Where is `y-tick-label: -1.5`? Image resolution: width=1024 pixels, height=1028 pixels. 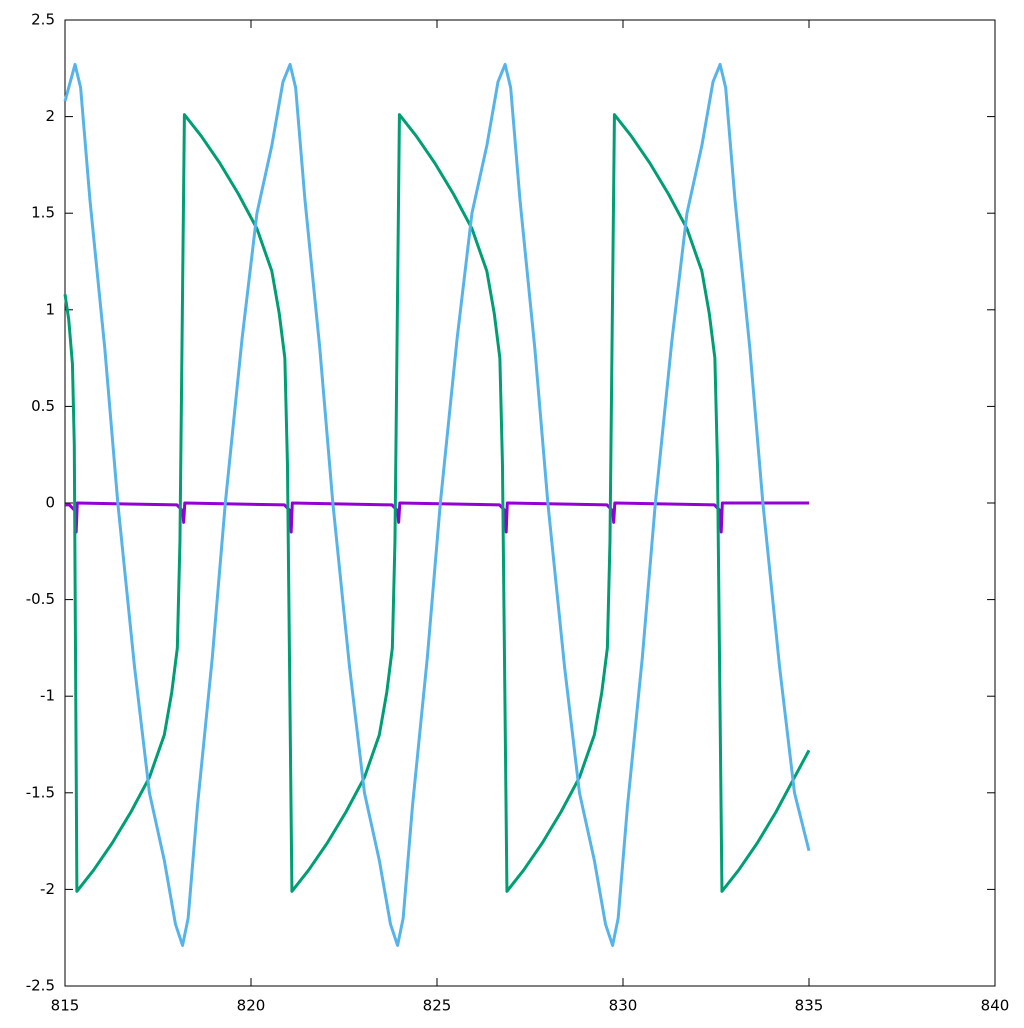
y-tick-label: -1.5 is located at coordinates (40, 792).